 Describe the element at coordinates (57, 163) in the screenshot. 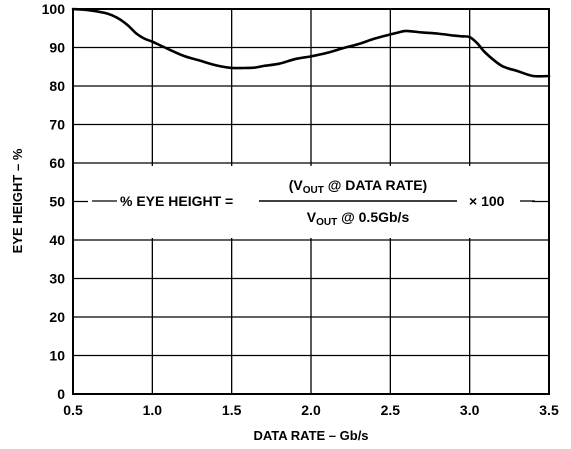

I see `y-tick-label: 60` at that location.